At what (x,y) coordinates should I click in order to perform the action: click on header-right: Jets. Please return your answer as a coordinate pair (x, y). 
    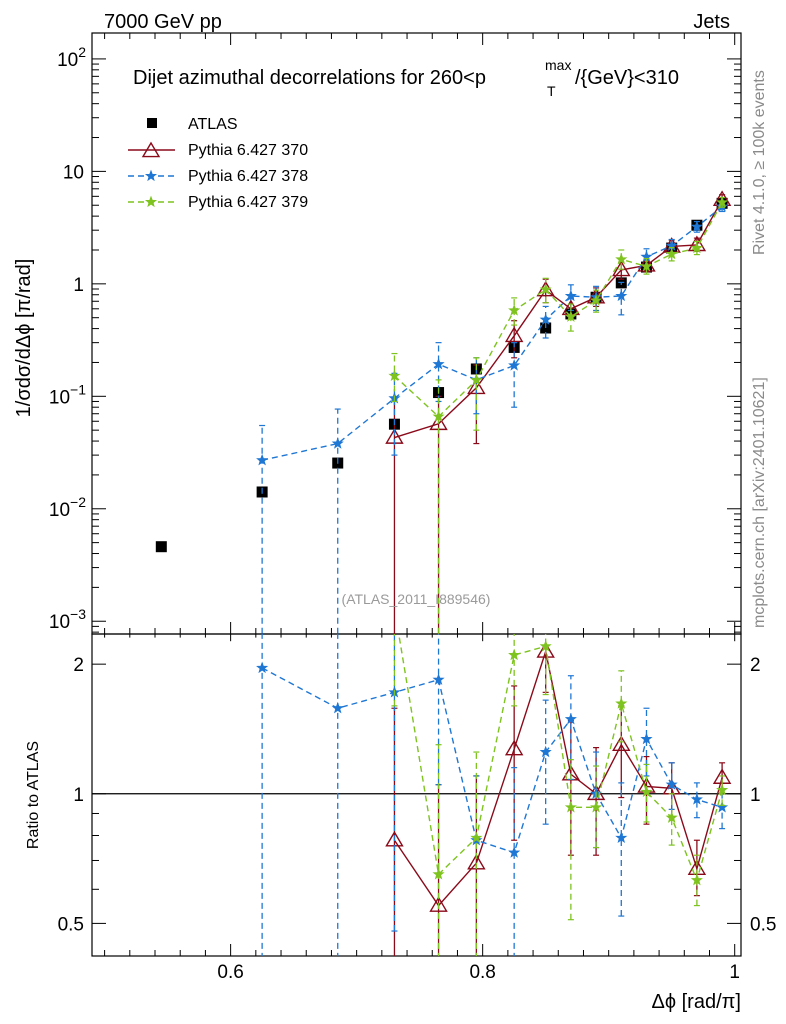
    Looking at the image, I should click on (711, 22).